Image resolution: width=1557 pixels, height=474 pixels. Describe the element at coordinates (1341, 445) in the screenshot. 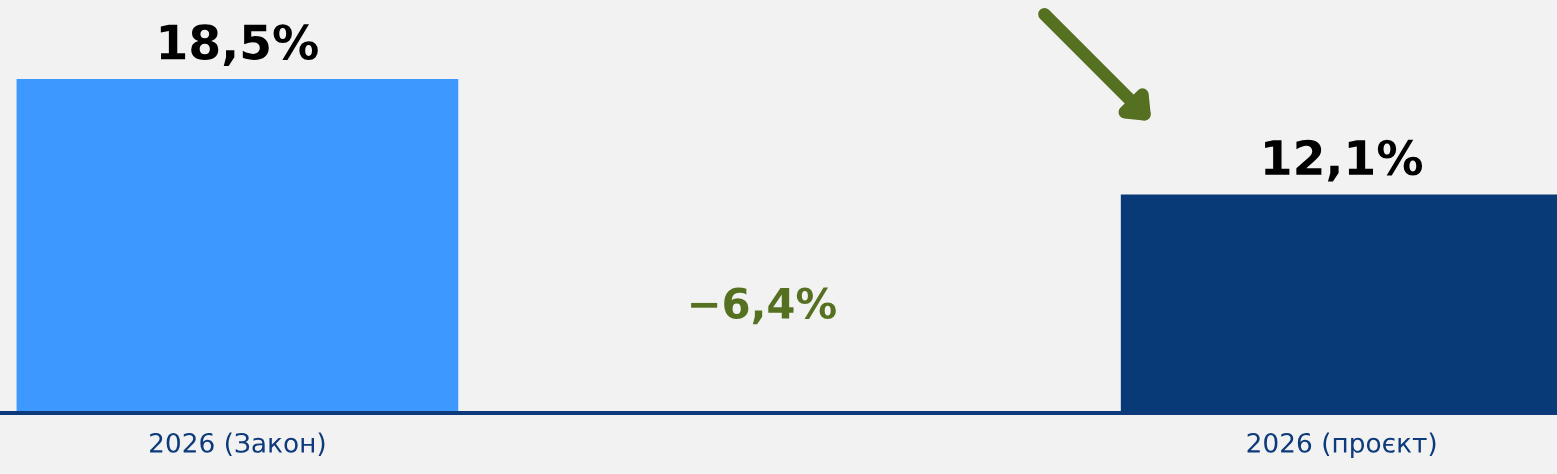

I see `x-tick-label: 2026 (проєкт)` at that location.